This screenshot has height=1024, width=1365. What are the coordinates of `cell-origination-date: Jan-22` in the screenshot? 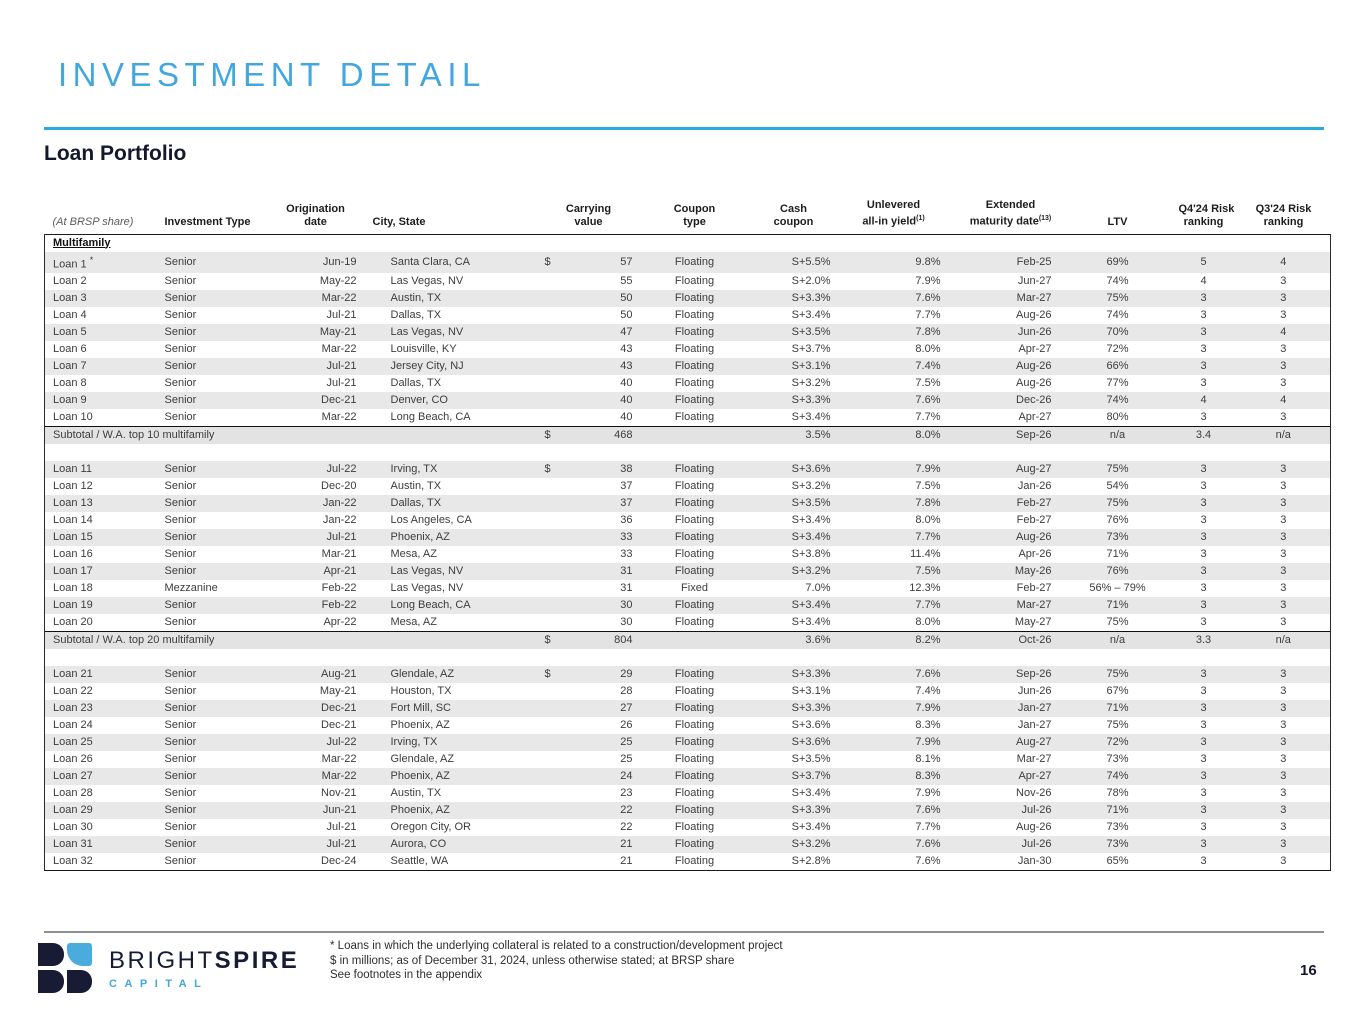 It's located at (339, 520).